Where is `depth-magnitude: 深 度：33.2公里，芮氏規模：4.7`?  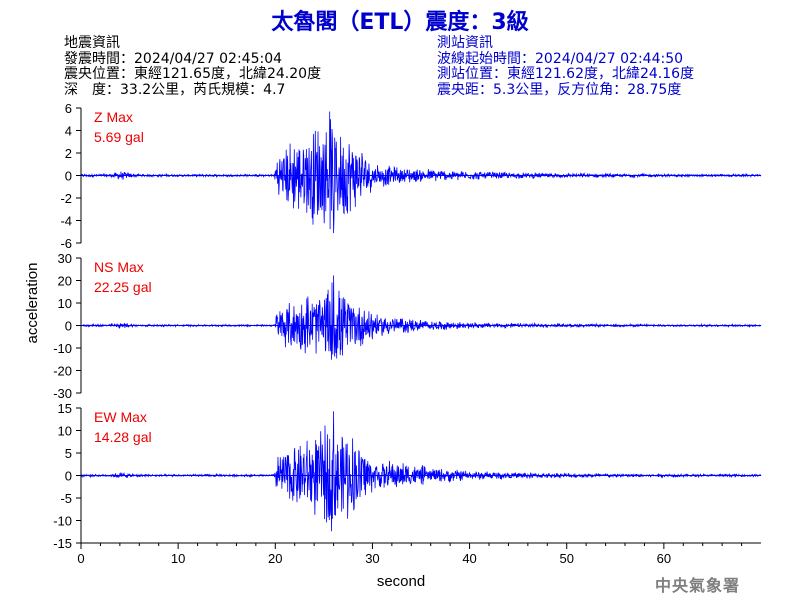 depth-magnitude: 深 度：33.2公里，芮氏規模：4.7 is located at coordinates (175, 89).